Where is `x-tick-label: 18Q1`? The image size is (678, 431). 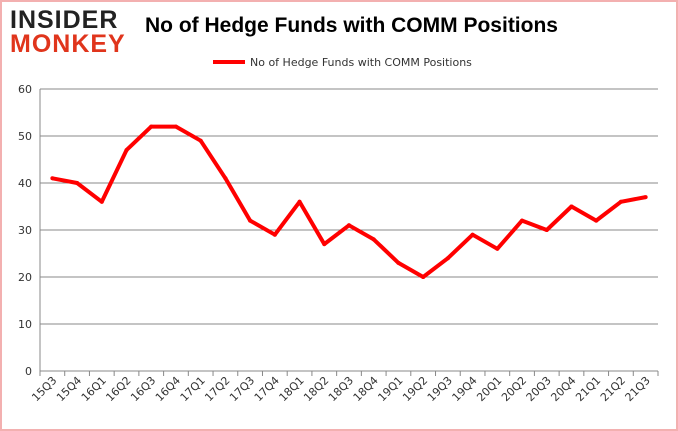
x-tick-label: 18Q1 is located at coordinates (292, 389).